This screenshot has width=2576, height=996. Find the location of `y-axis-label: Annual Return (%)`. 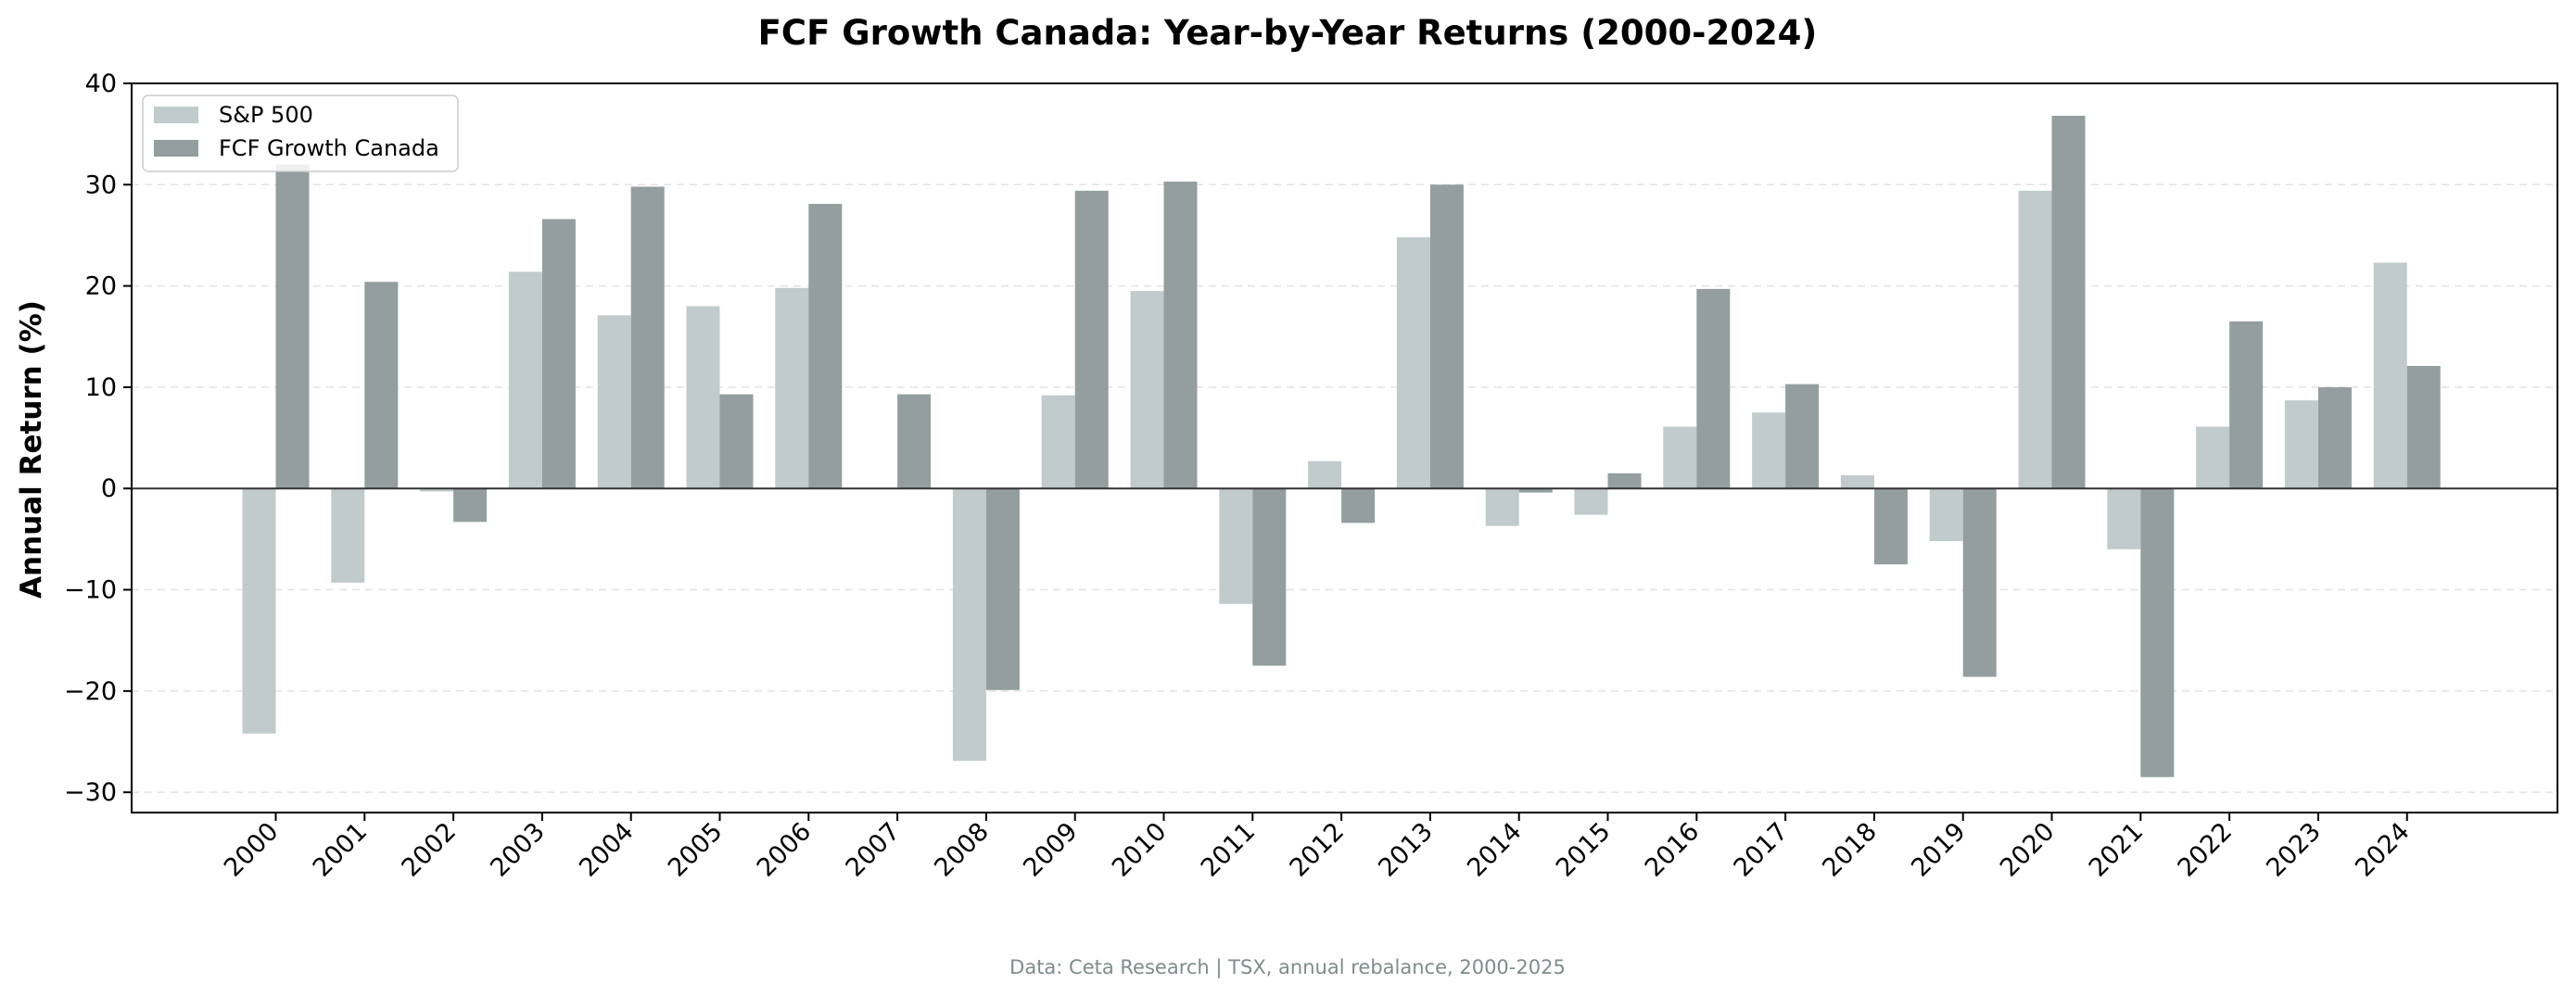

y-axis-label: Annual Return (%) is located at coordinates (31, 450).